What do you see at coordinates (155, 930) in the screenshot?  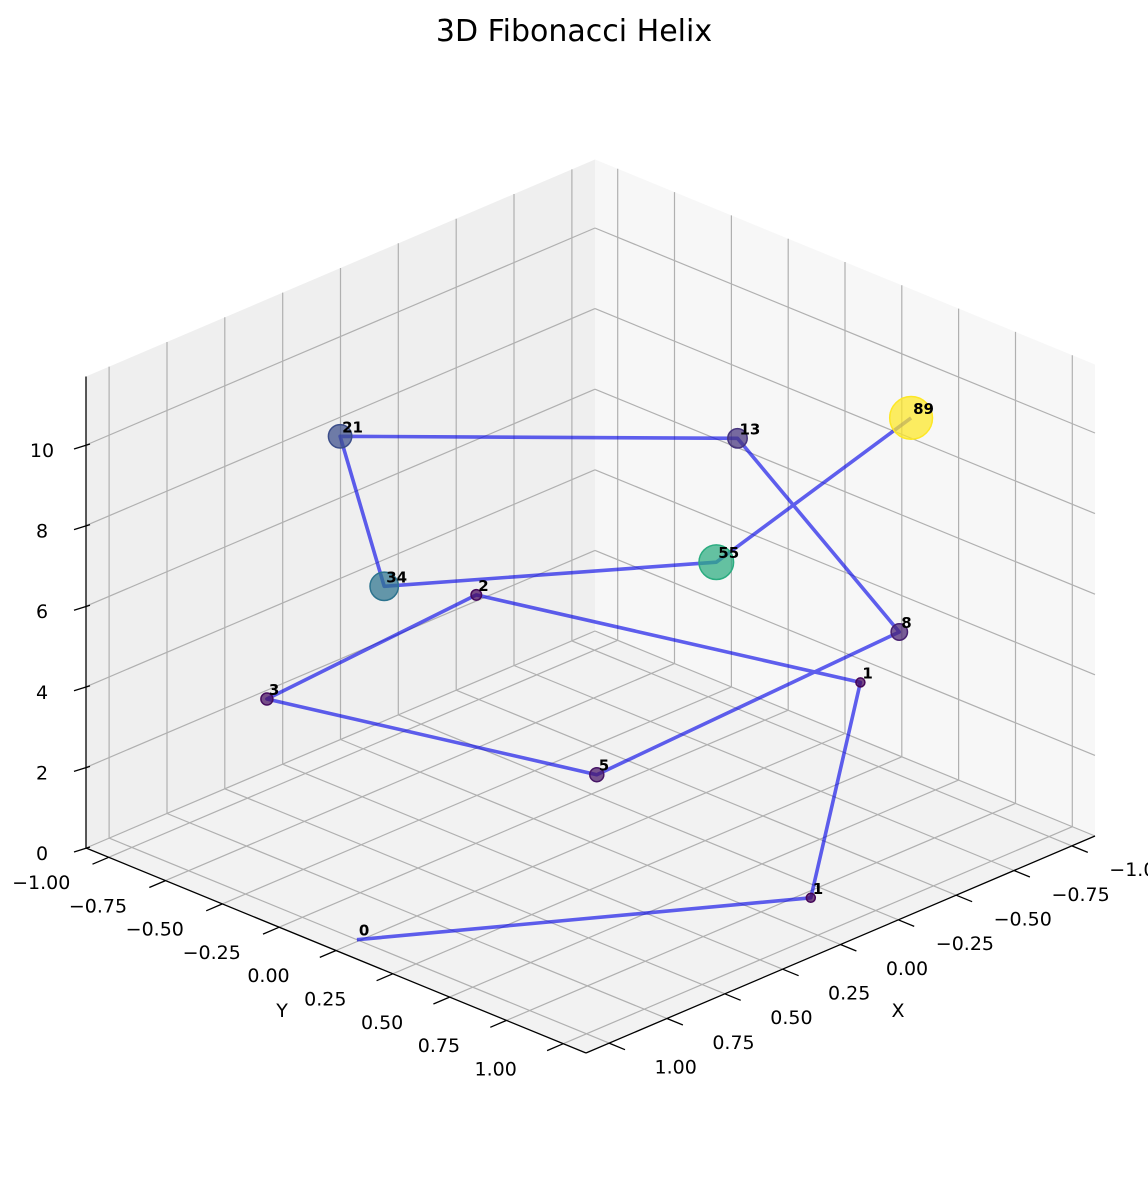 I see `y-tick-label: −0.50` at bounding box center [155, 930].